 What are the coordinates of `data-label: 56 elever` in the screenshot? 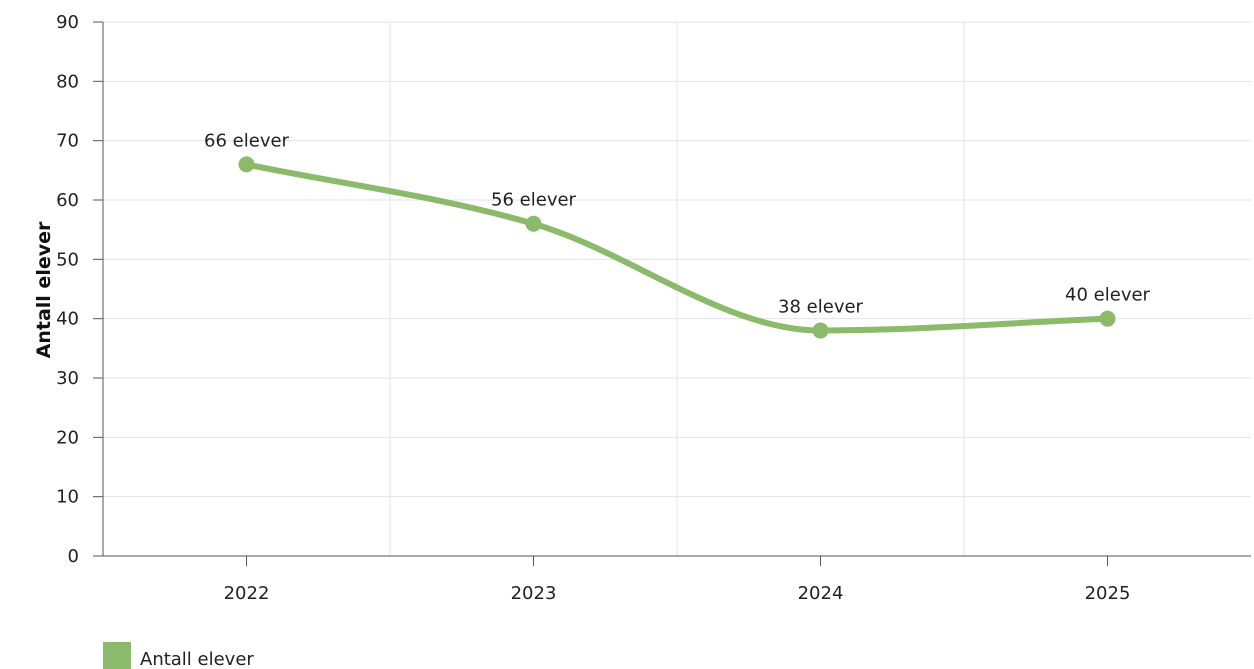 It's located at (534, 200).